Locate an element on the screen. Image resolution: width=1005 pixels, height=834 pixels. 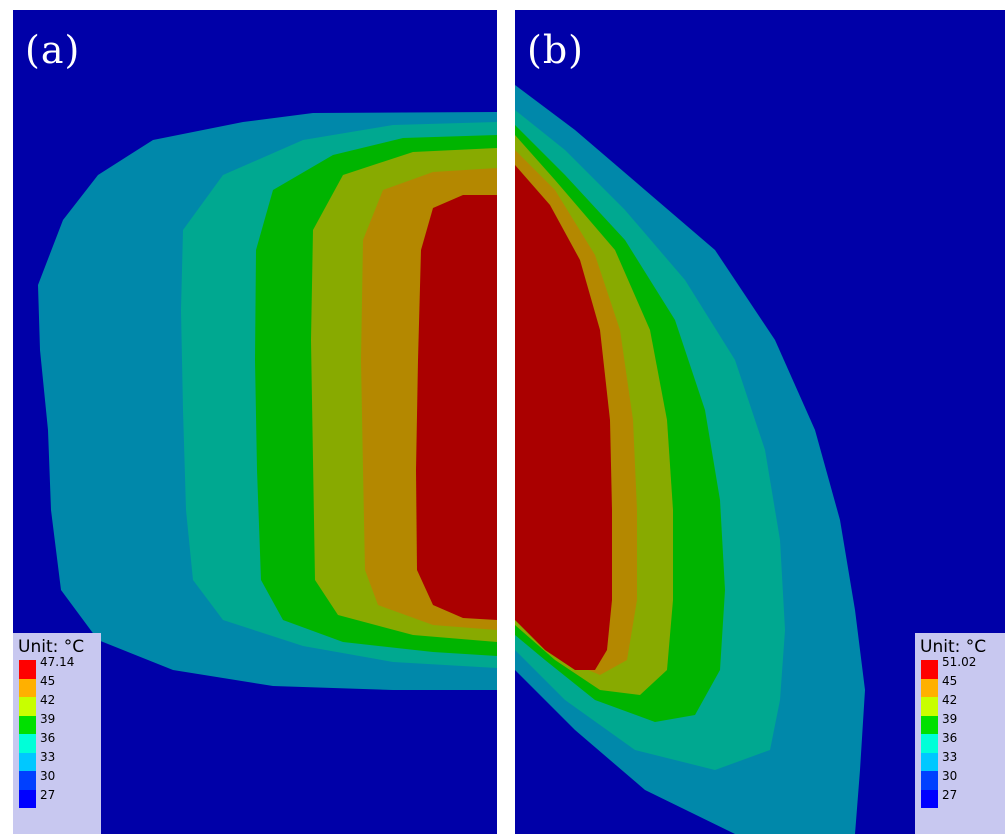
legend-tick-0: 51.02 is located at coordinates (959, 662).